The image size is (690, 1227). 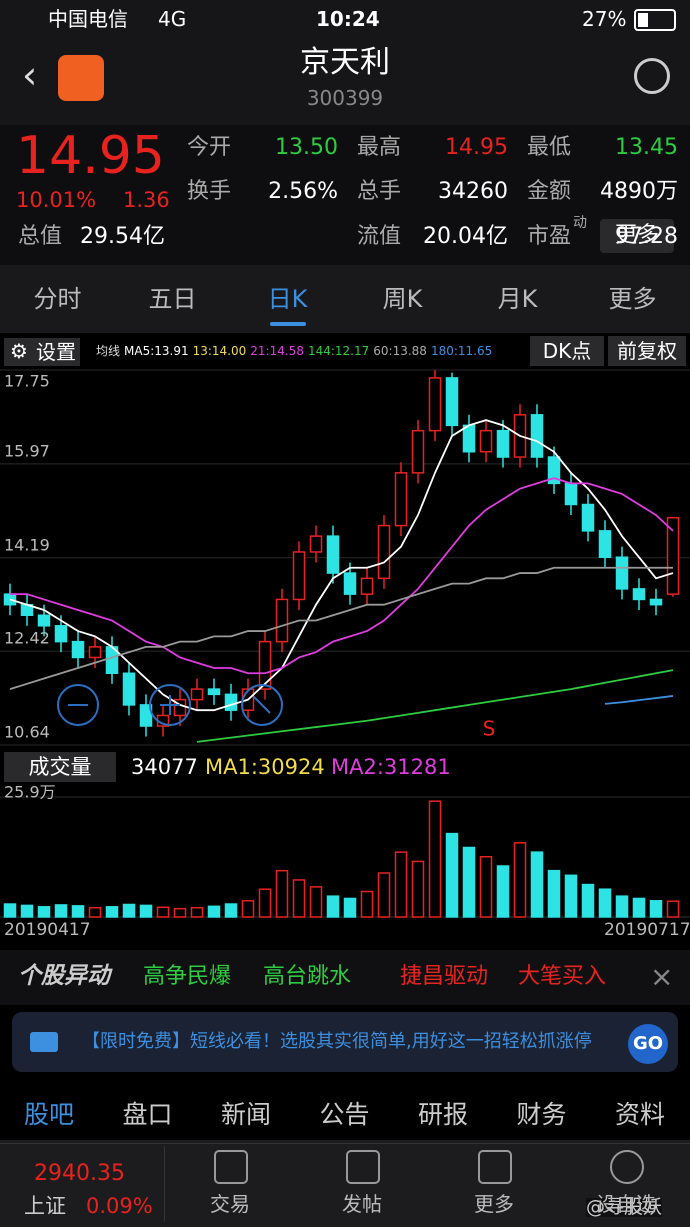 What do you see at coordinates (662, 976) in the screenshot?
I see `close-button: ×` at bounding box center [662, 976].